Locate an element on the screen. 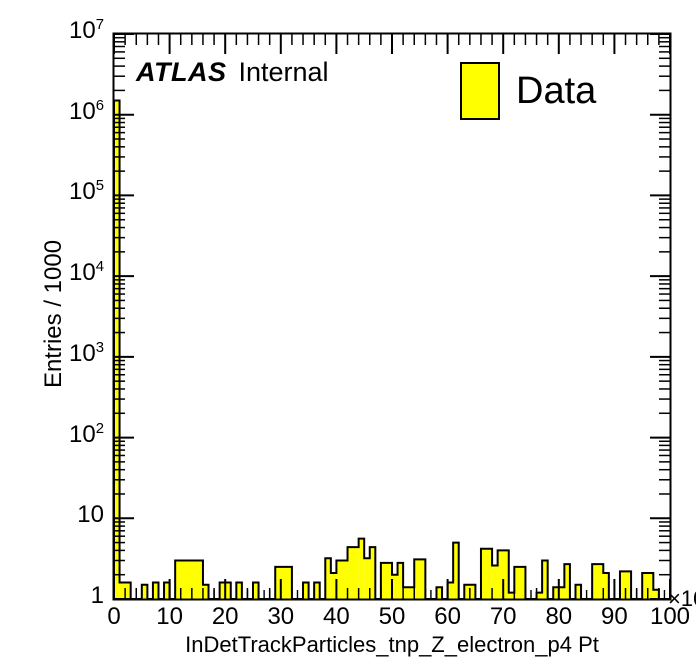 Image resolution: width=696 pixels, height=672 pixels. y-tick-label: 10³ is located at coordinates (86, 353).